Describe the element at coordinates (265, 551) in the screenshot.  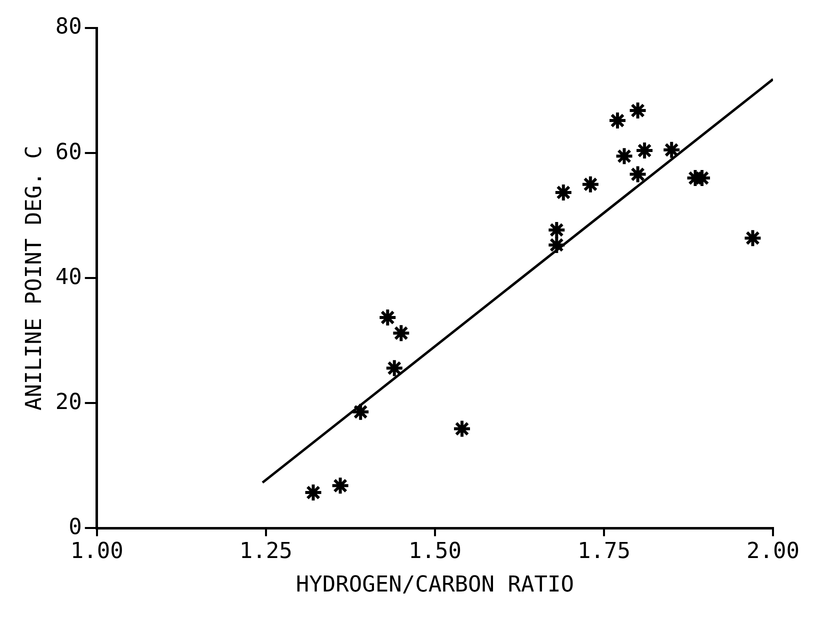
I see `x-tick-label: 1.25` at that location.